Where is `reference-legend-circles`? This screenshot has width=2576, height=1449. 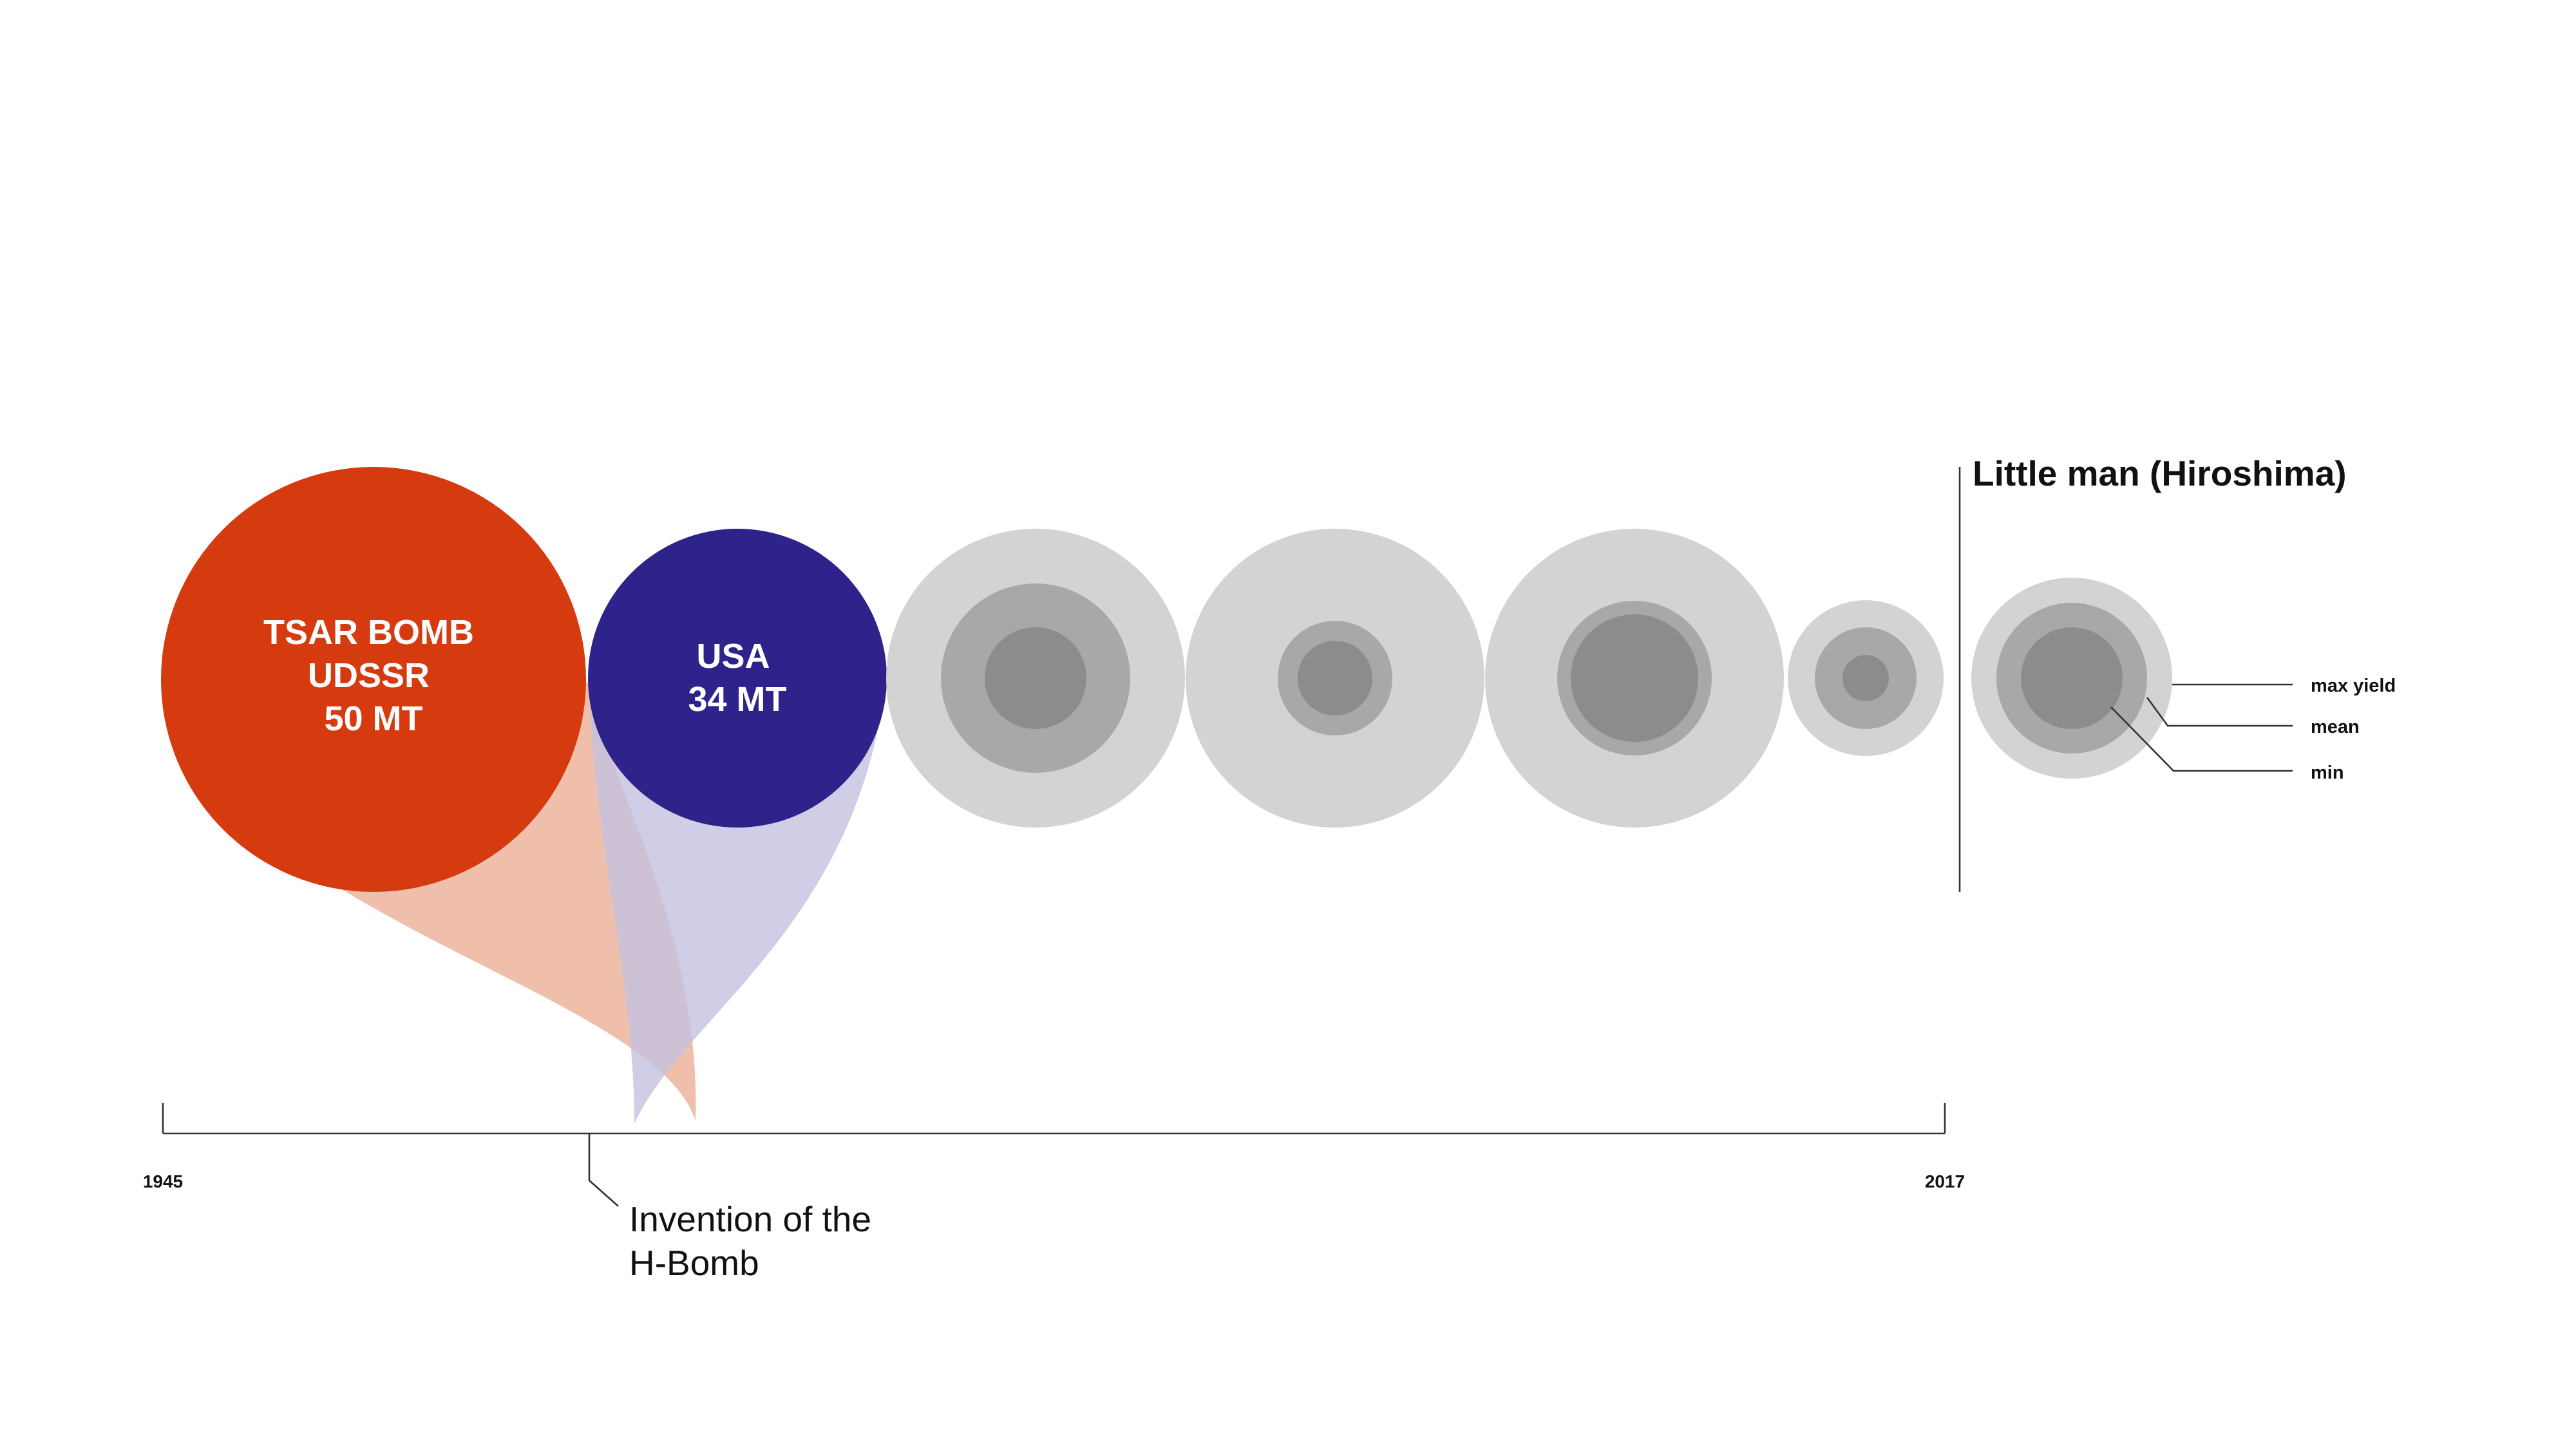 reference-legend-circles is located at coordinates (2071, 679).